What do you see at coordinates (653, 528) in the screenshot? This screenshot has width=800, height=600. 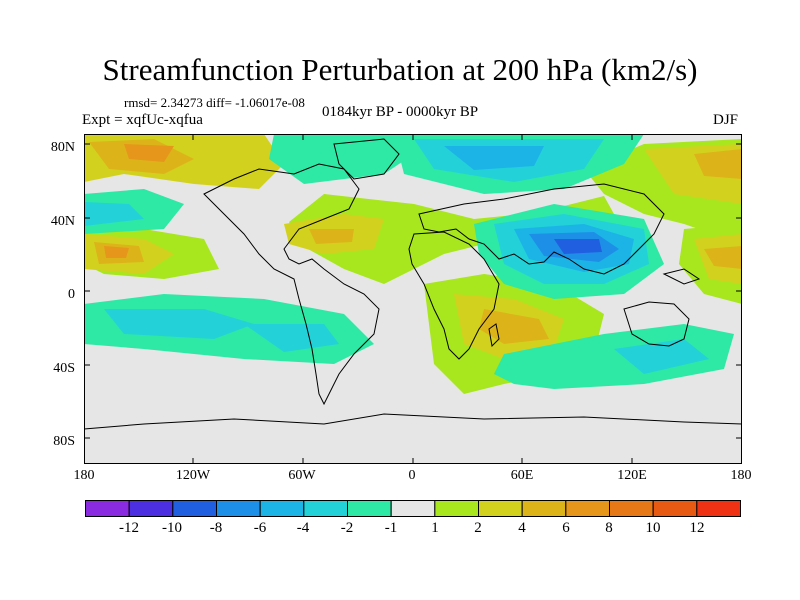 I see `colorbar-label: 10` at bounding box center [653, 528].